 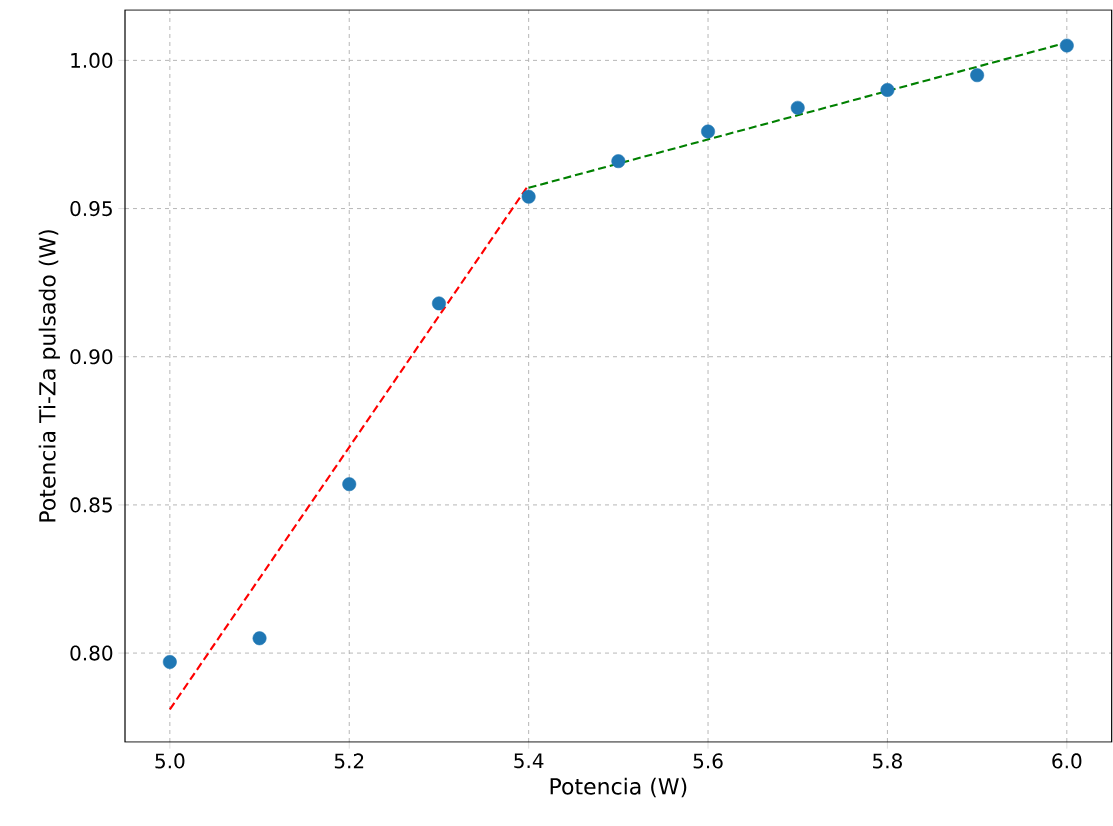 I want to click on y-axis-title: Potencia Ti-Za pulsado (W), so click(x=49, y=376).